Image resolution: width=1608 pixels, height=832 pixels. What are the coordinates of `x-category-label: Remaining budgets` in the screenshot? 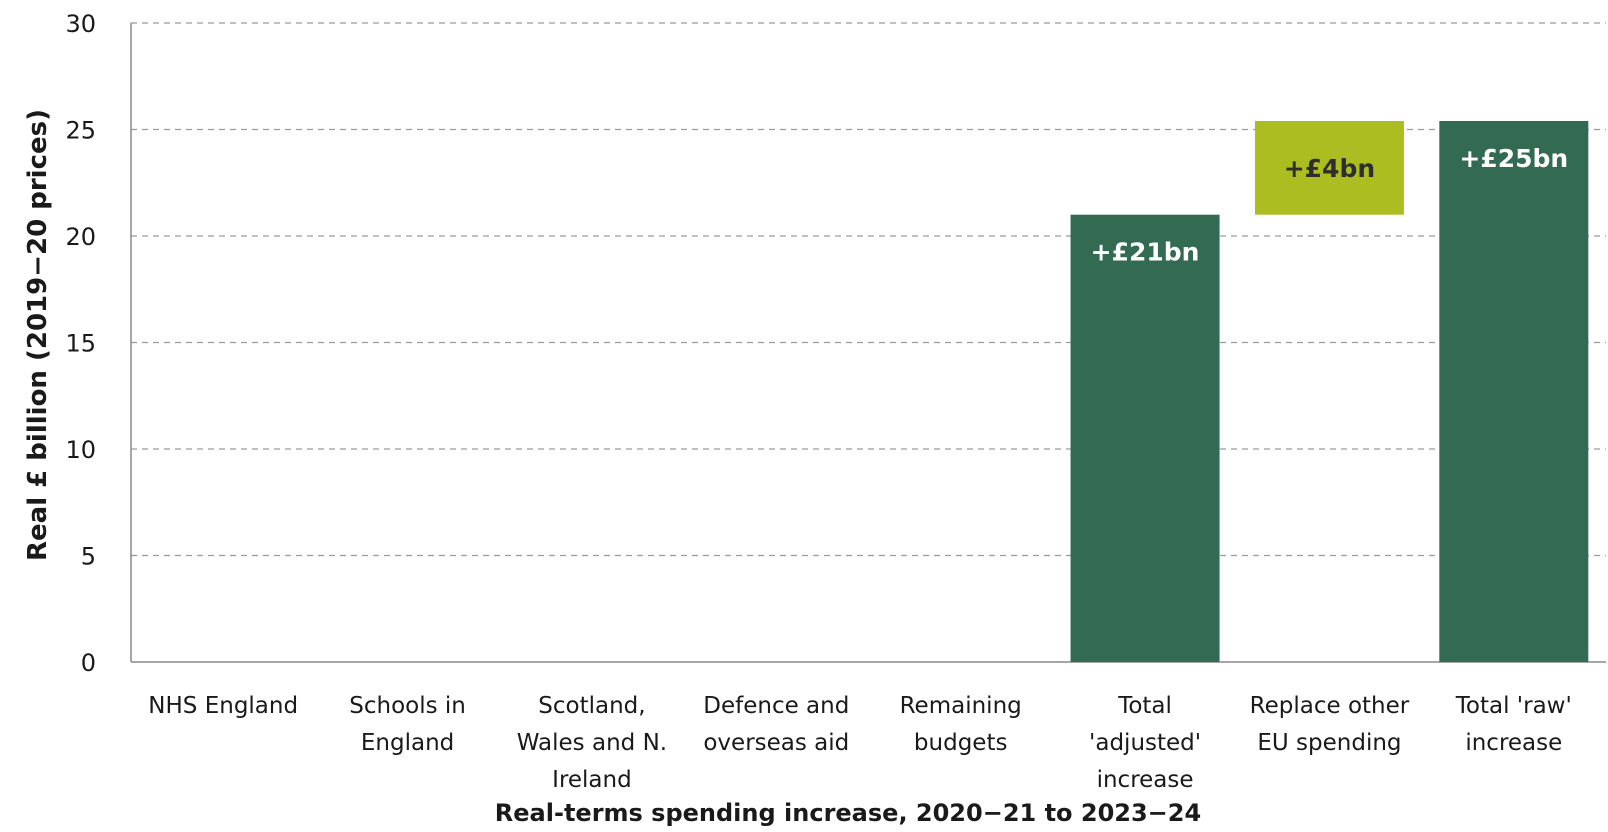 It's located at (961, 724).